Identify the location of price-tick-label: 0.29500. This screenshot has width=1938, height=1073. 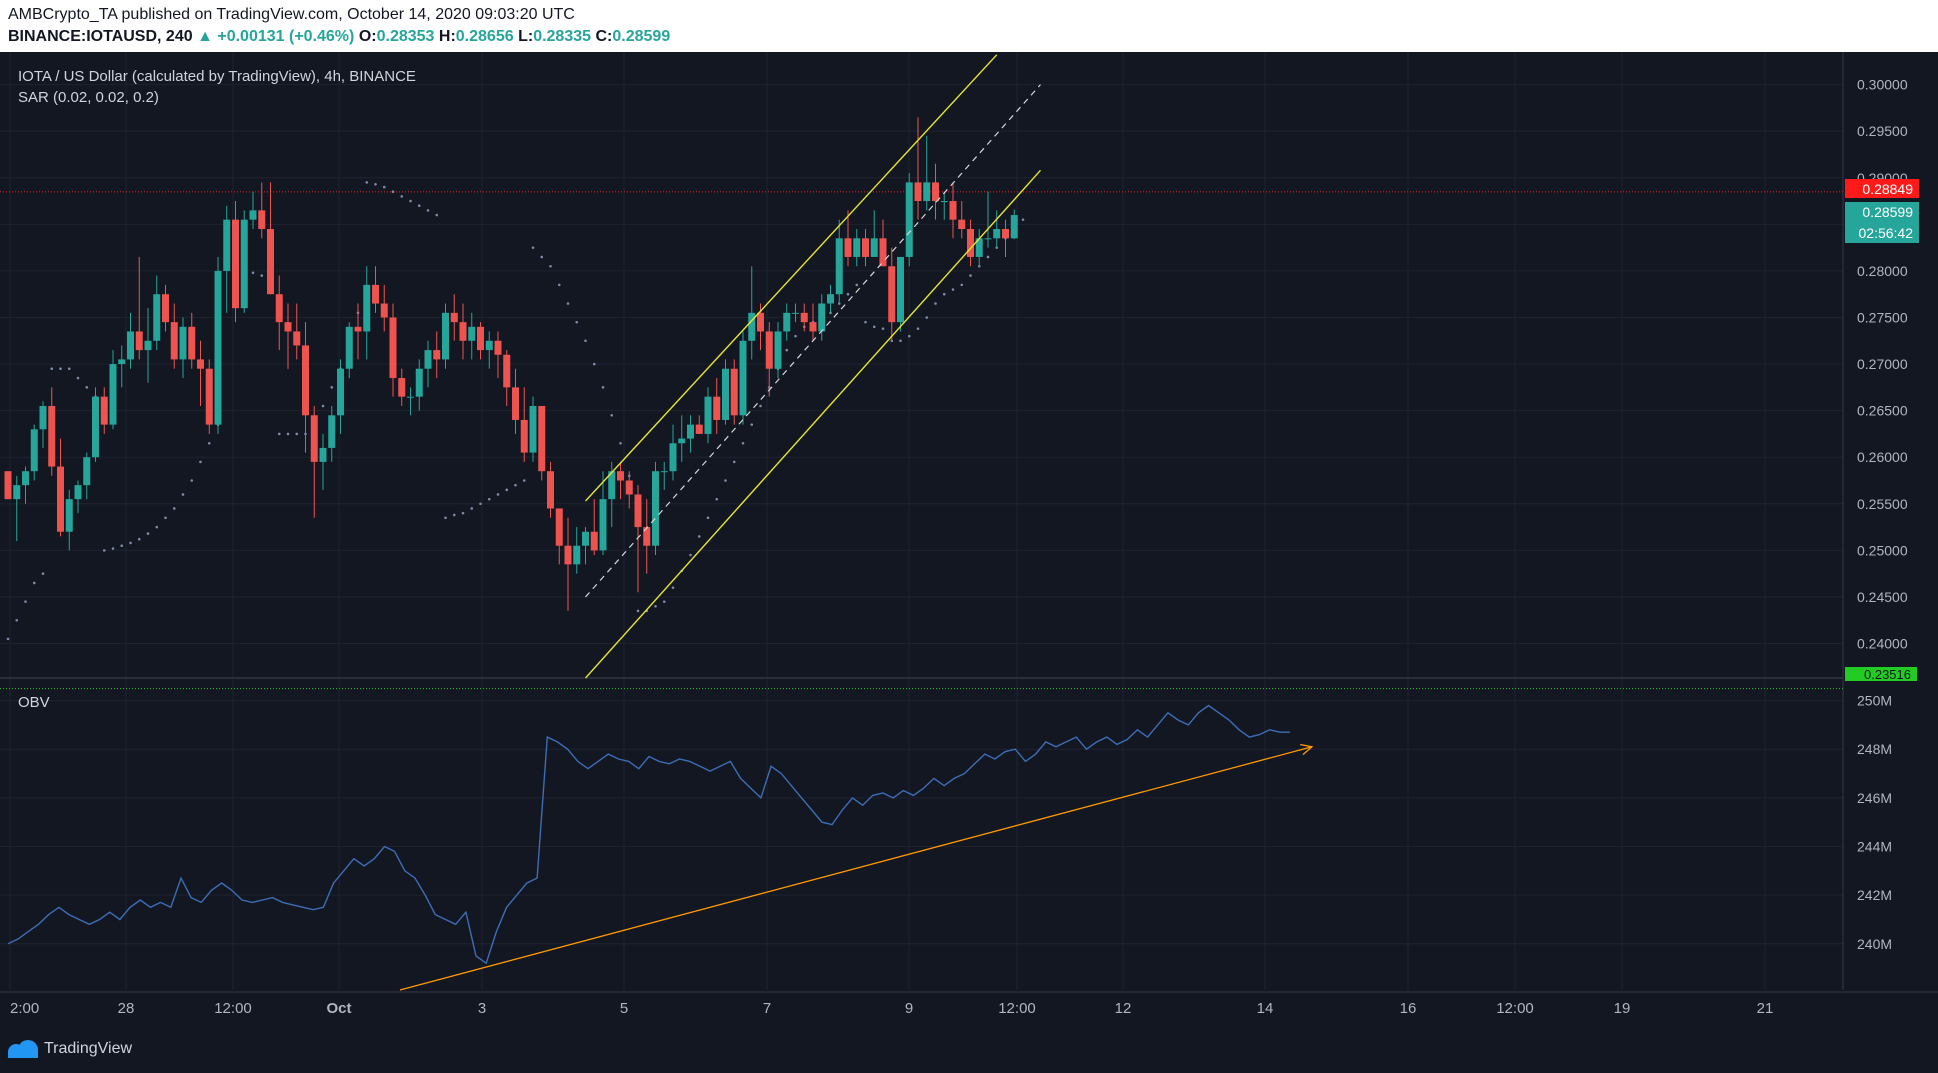
(1882, 131).